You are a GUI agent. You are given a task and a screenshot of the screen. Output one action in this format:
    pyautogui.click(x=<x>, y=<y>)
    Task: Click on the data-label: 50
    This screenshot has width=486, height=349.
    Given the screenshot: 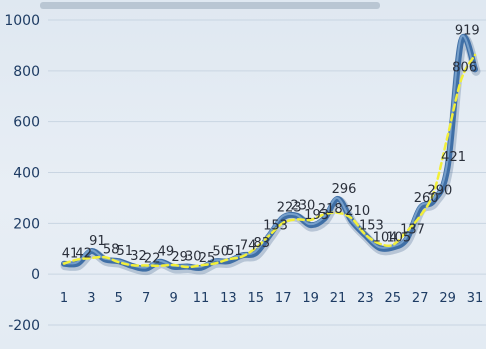 What is the action you would take?
    pyautogui.click(x=220, y=251)
    